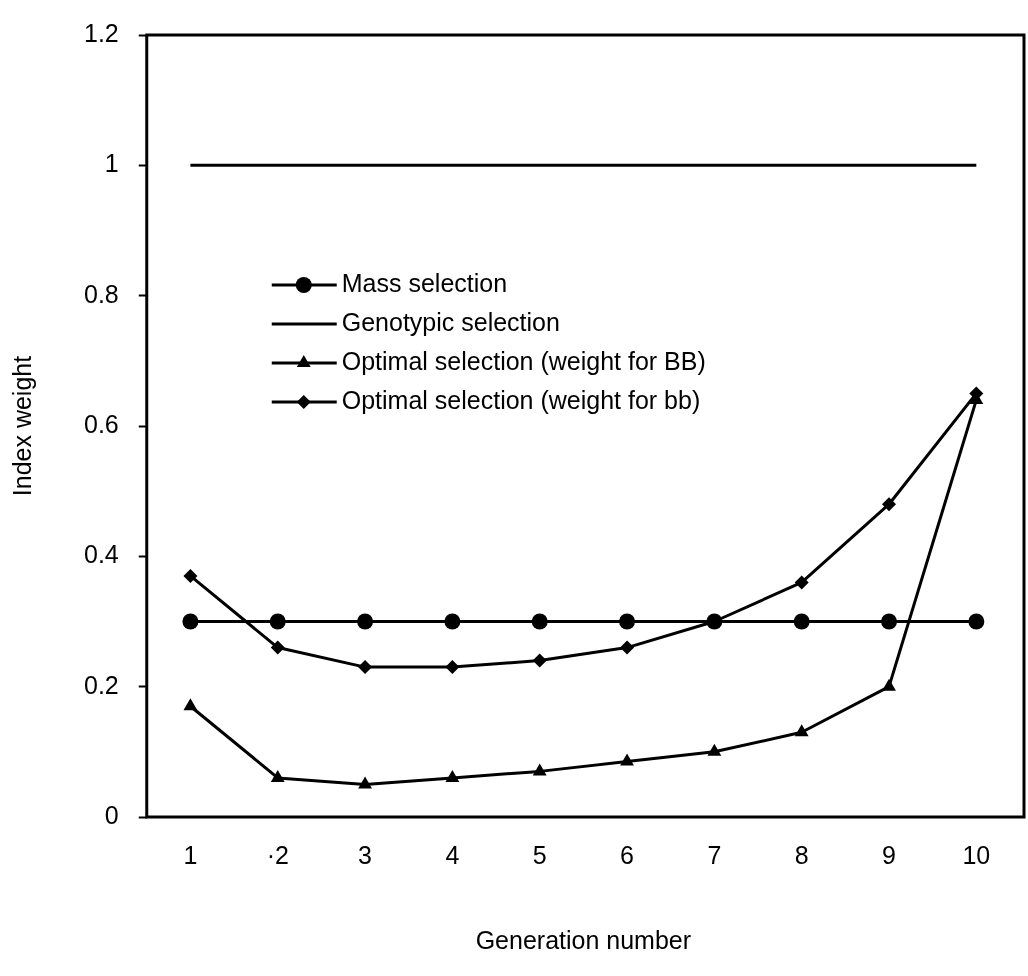 The height and width of the screenshot is (976, 1028). What do you see at coordinates (523, 360) in the screenshot?
I see `legend-label: Optimal selection (weight for BB)` at bounding box center [523, 360].